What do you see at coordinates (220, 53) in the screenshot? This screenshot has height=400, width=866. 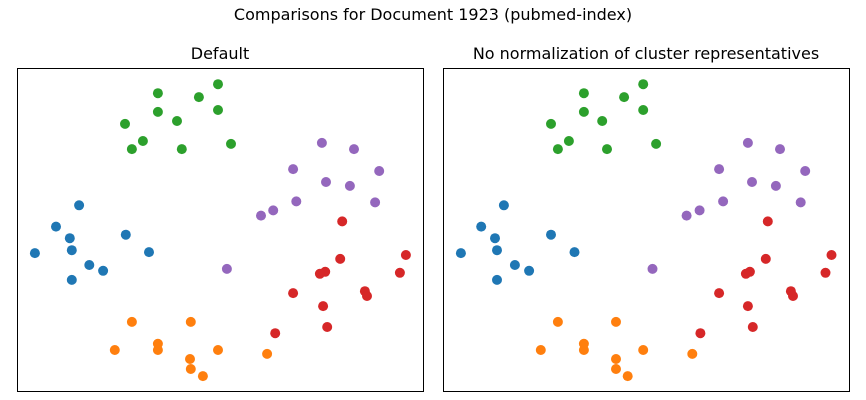 I see `panel-title-default: Default` at bounding box center [220, 53].